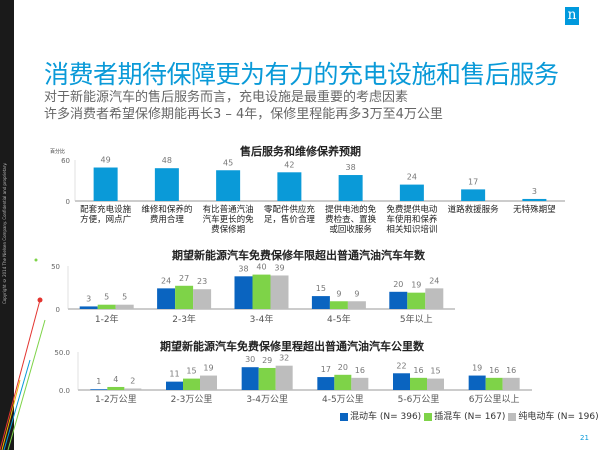 The width and height of the screenshot is (600, 450). What do you see at coordinates (534, 210) in the screenshot?
I see `category-label: 无特殊期望` at bounding box center [534, 210].